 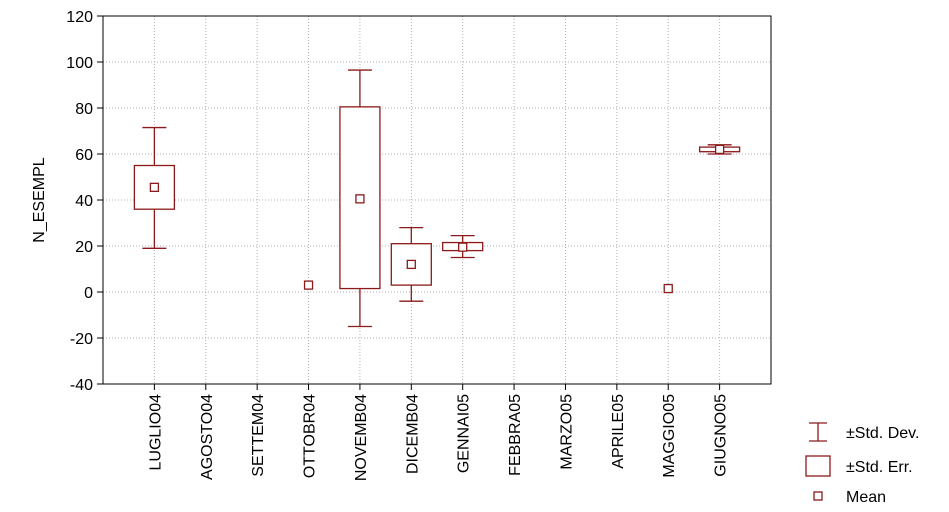 What do you see at coordinates (566, 432) in the screenshot?
I see `x-tick-label: MARZO05` at bounding box center [566, 432].